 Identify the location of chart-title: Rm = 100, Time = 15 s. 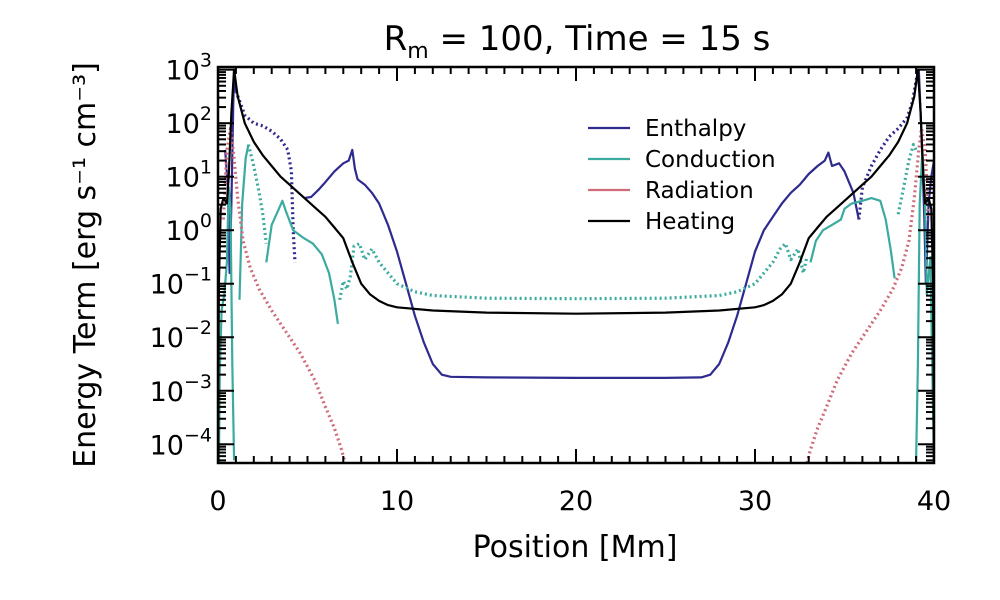
(577, 41).